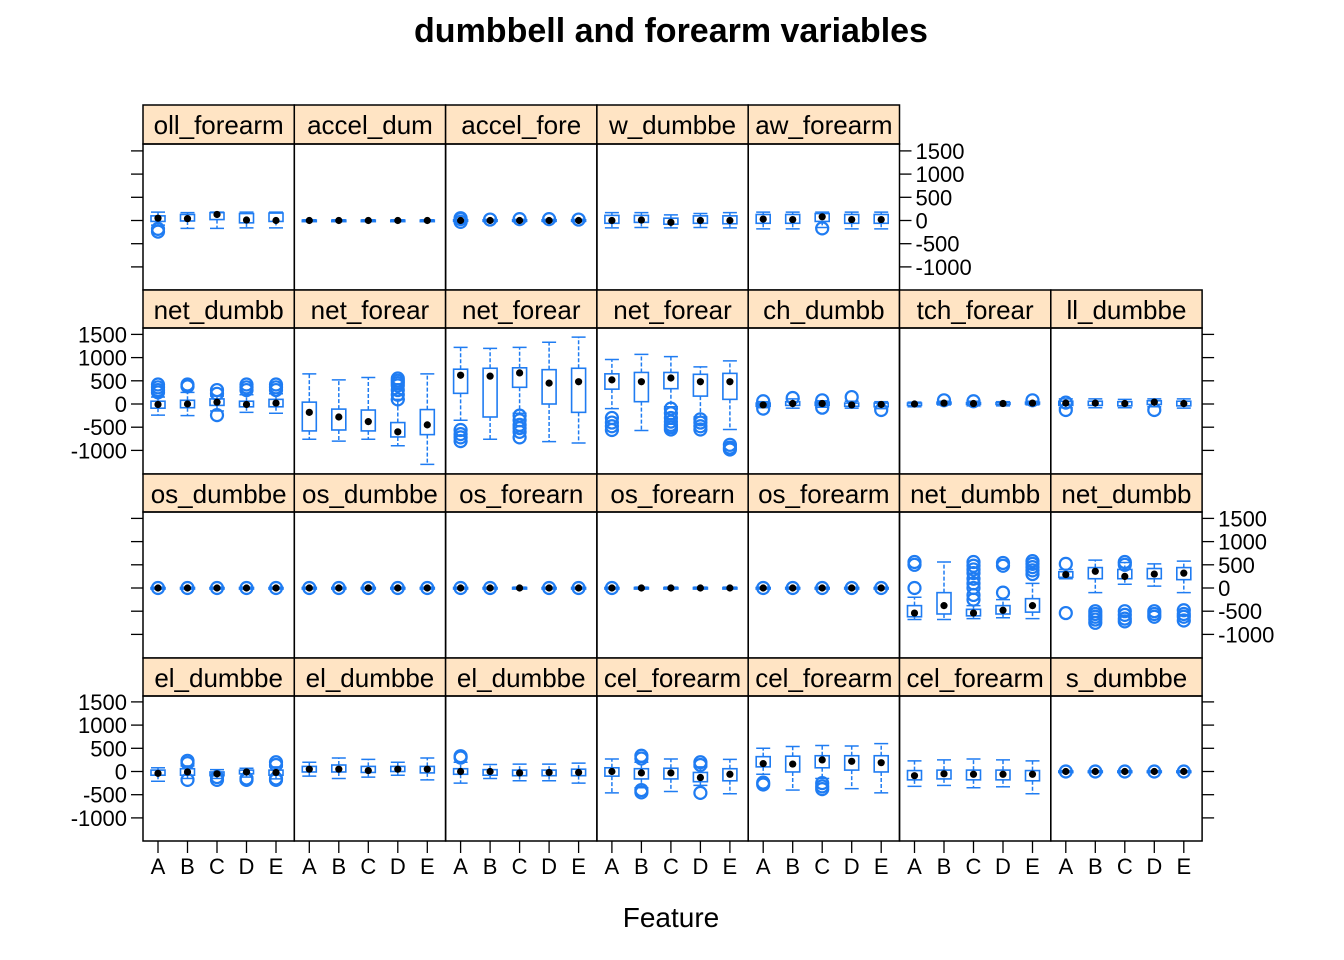  I want to click on y-tick-label: 500, so click(108, 381).